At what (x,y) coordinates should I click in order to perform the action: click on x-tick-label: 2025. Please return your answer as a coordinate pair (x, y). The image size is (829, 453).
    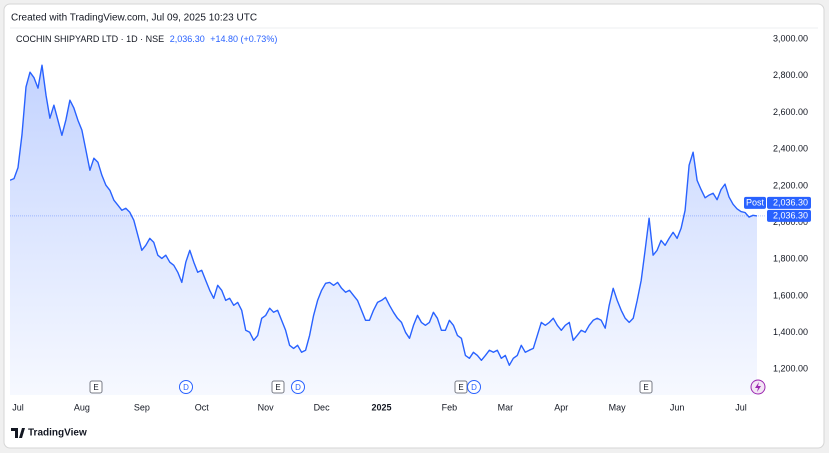
    Looking at the image, I should click on (381, 407).